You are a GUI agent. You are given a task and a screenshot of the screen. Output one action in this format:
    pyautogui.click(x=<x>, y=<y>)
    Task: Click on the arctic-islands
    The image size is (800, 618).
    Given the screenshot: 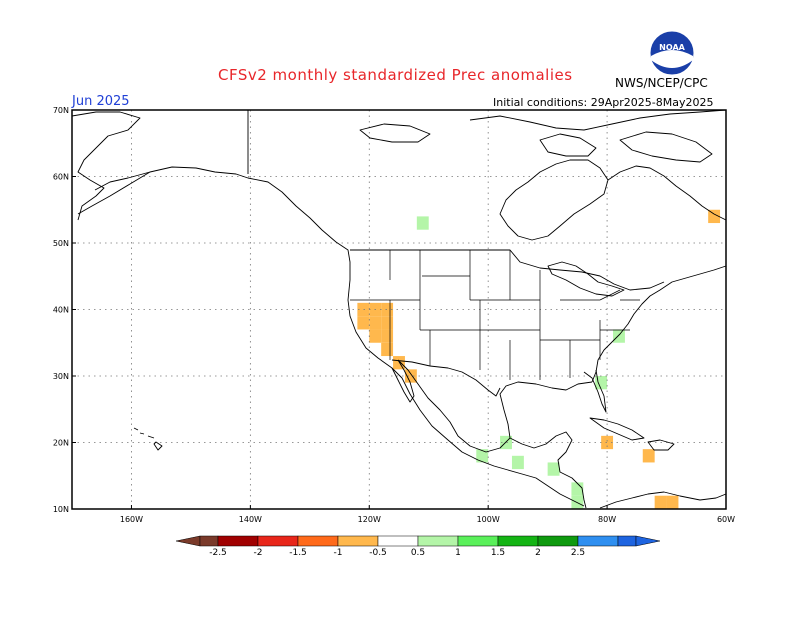 What is the action you would take?
    pyautogui.click(x=598, y=120)
    